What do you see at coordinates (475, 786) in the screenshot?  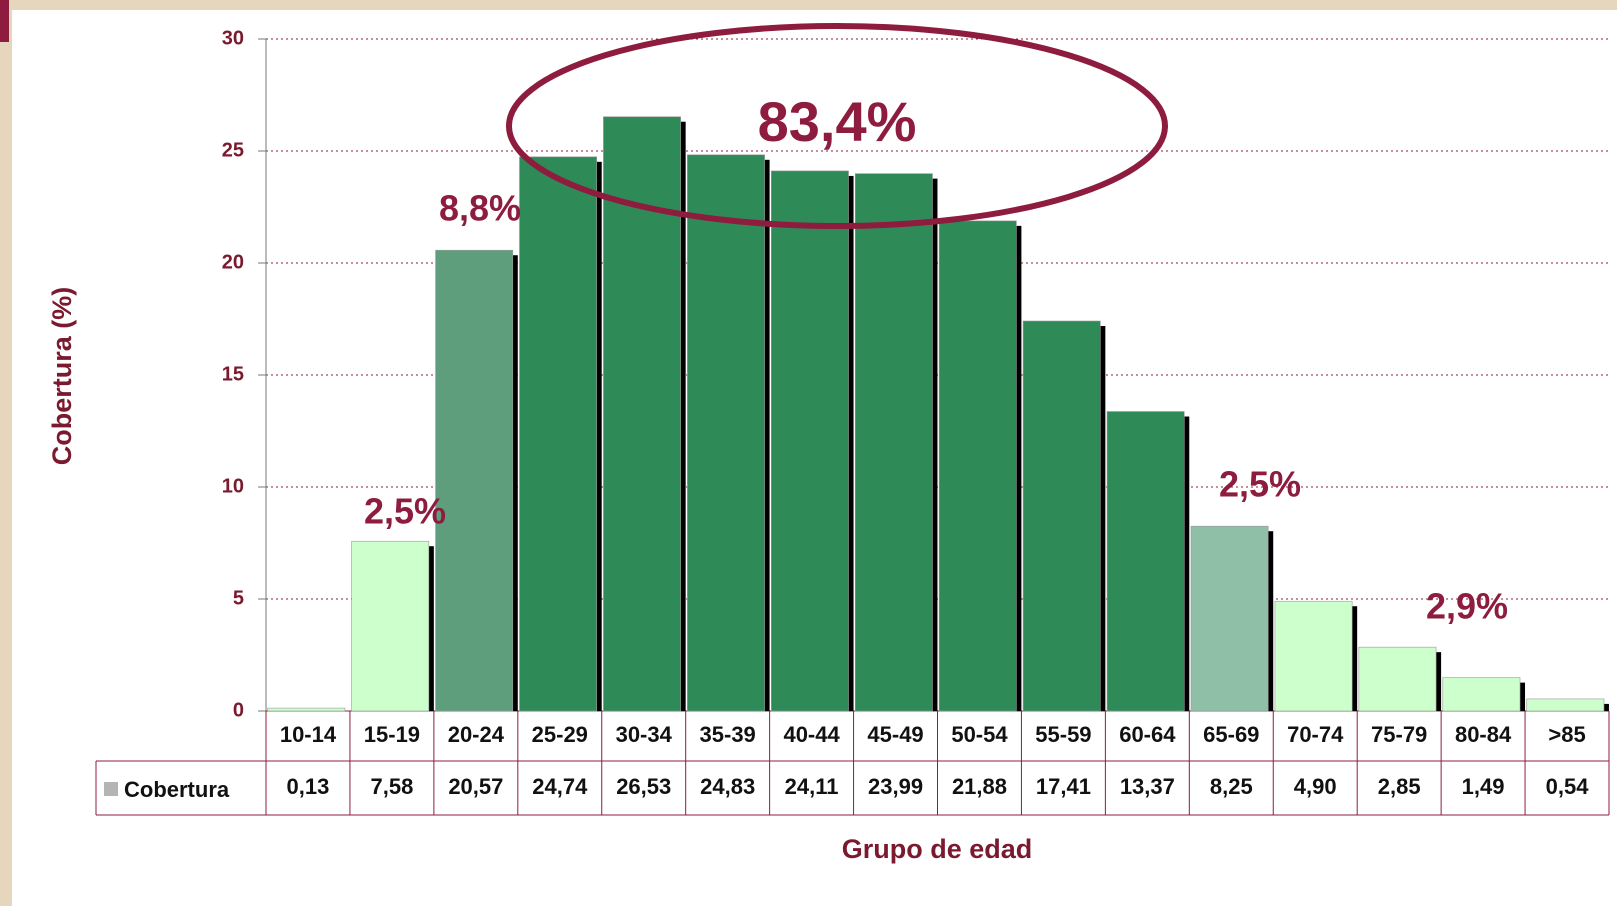 I see `table-value: 20,57` at bounding box center [475, 786].